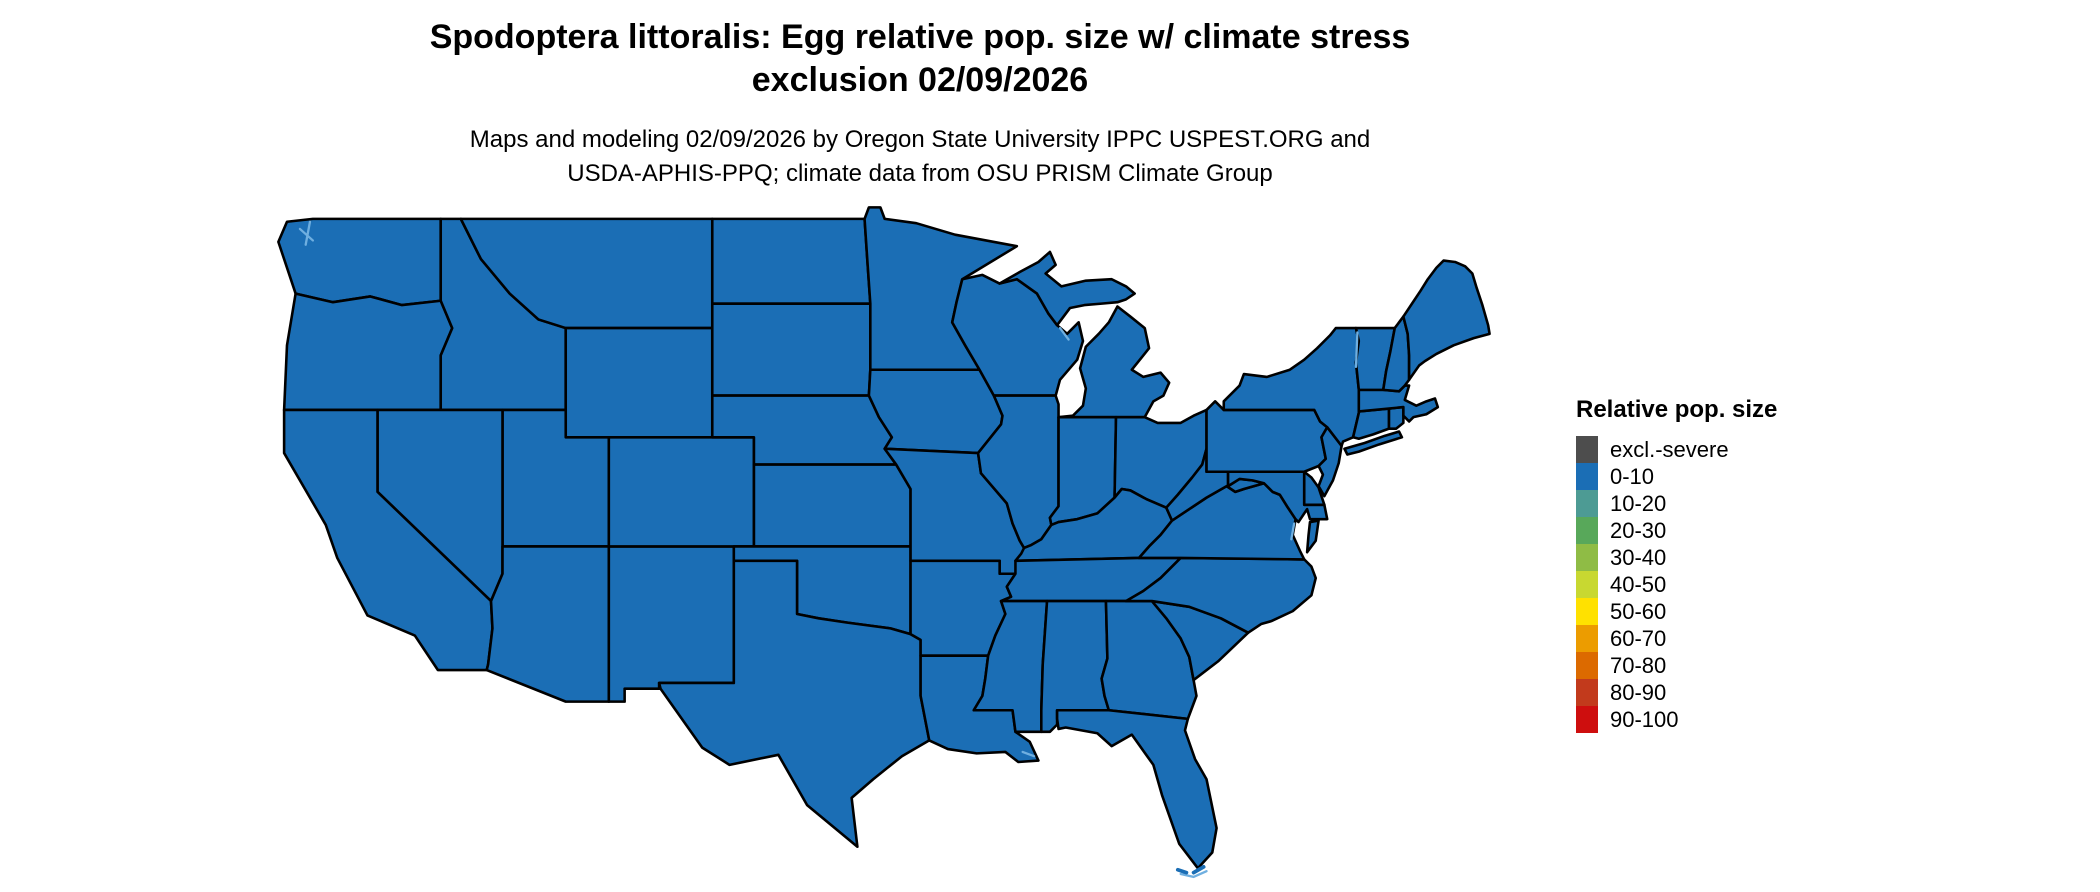 The image size is (2100, 892). I want to click on state-ia, so click(935, 411).